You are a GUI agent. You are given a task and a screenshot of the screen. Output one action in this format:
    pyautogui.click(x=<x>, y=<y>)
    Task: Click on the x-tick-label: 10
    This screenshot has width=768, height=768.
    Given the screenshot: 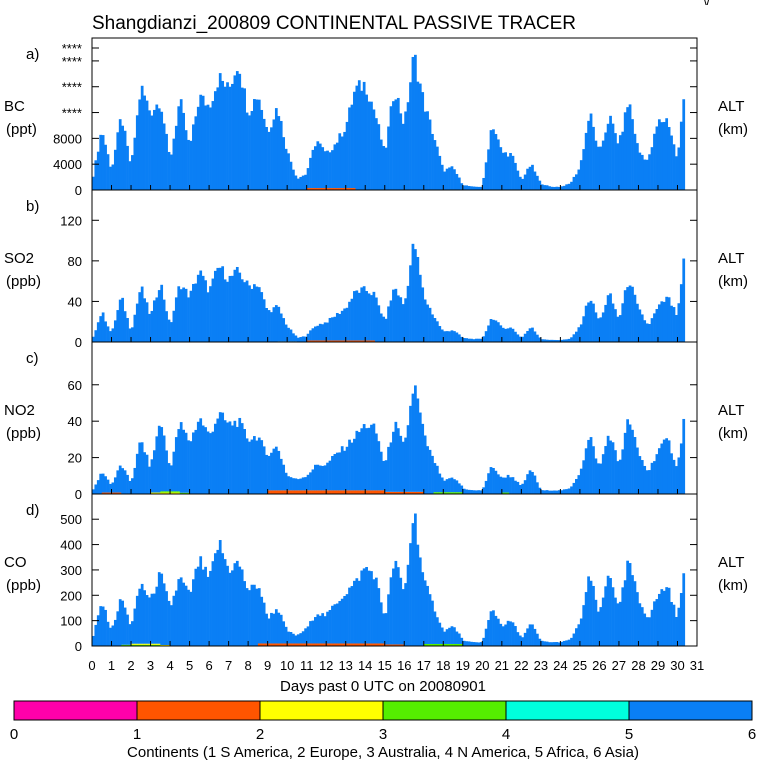 What is the action you would take?
    pyautogui.click(x=287, y=665)
    